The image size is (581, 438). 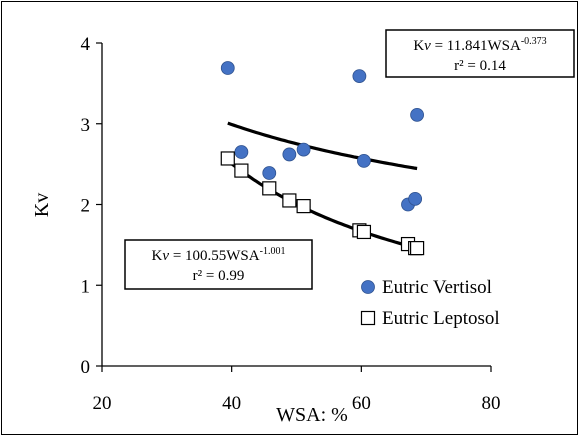 I want to click on x-tick-label: 60, so click(x=361, y=403).